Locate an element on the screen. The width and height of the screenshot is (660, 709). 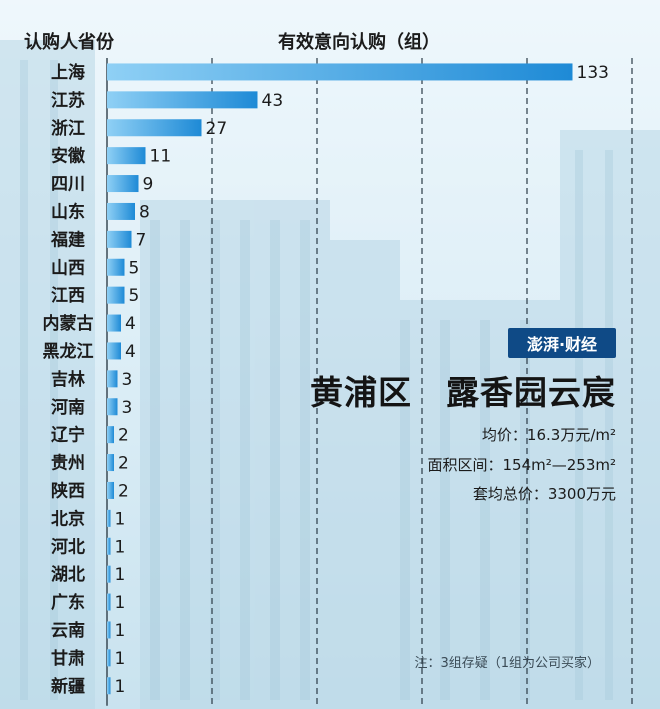
category-label: 江西 is located at coordinates (68, 296).